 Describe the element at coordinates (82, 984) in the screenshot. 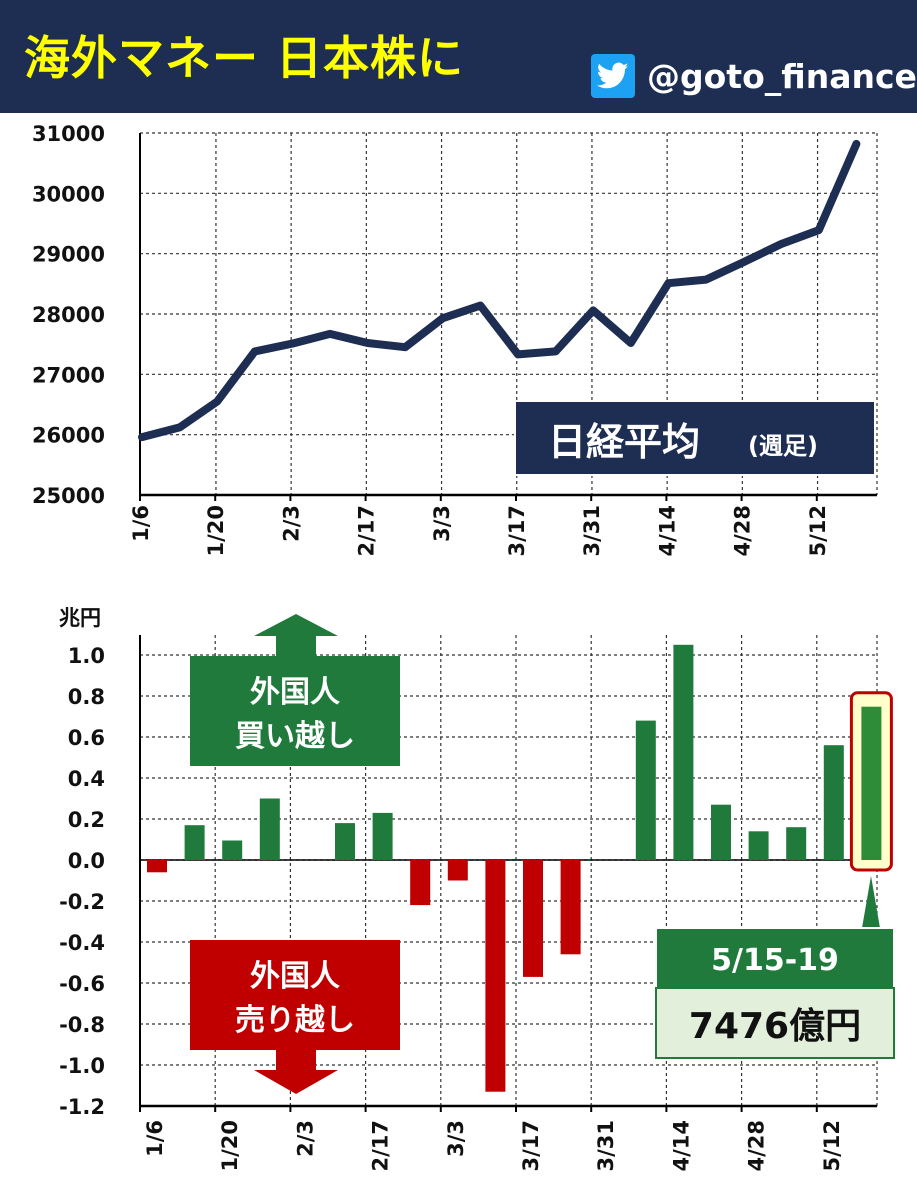

I see `bar-y-tick-label: -0.6` at that location.